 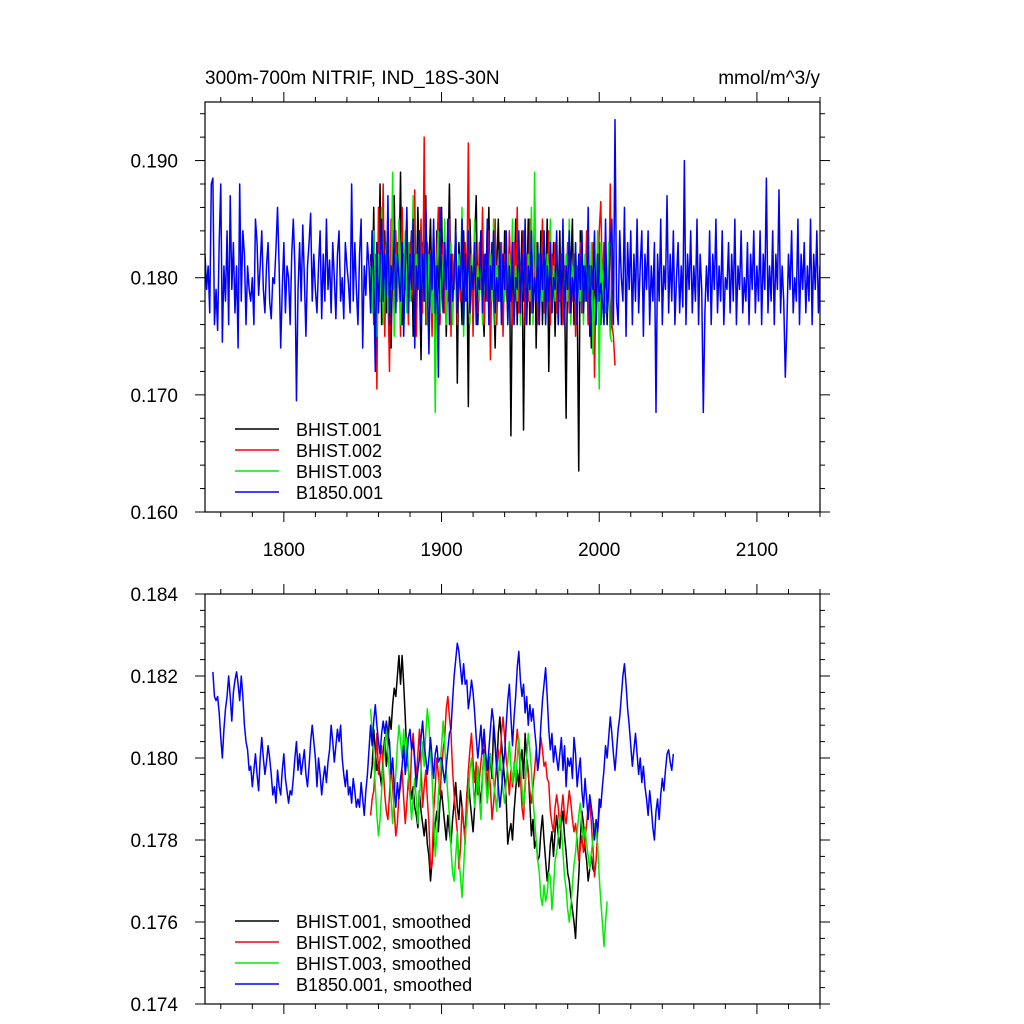 What do you see at coordinates (383, 964) in the screenshot?
I see `legend-label: BHIST.003, smoothed` at bounding box center [383, 964].